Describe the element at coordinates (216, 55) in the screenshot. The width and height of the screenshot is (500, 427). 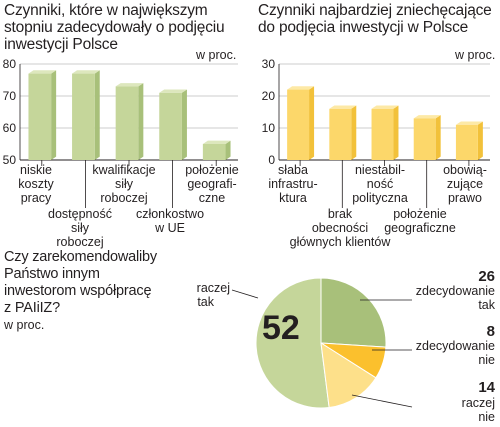
I see `left-unit-label: w proc.` at that location.